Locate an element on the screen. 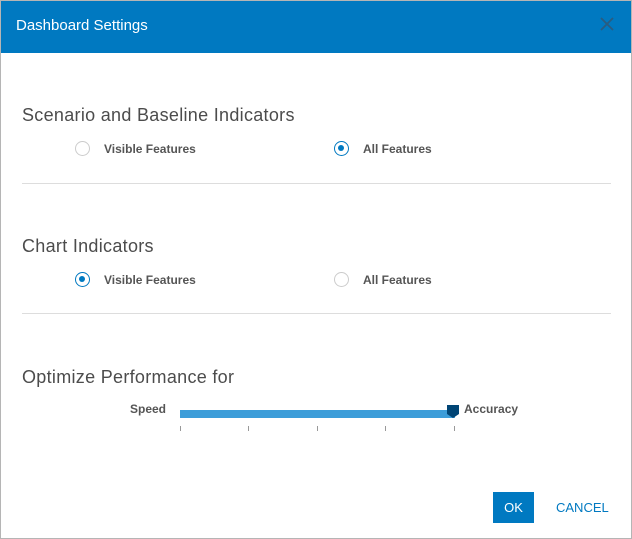 Image resolution: width=632 pixels, height=539 pixels. cancel-button: CANCEL is located at coordinates (582, 507).